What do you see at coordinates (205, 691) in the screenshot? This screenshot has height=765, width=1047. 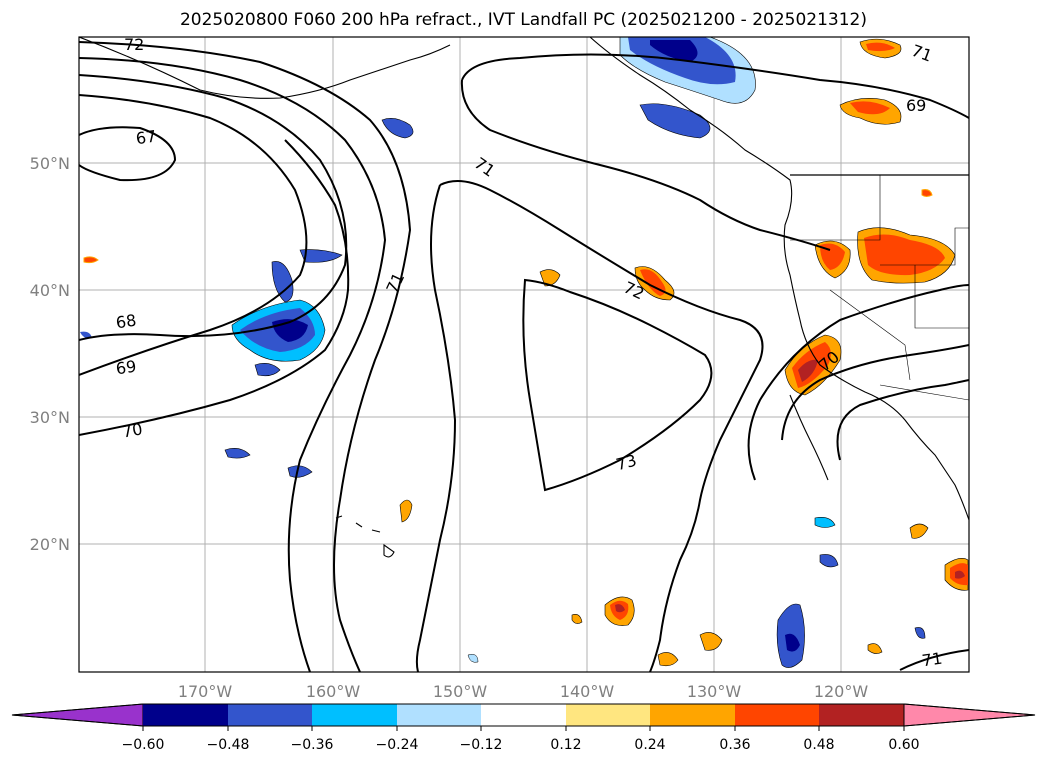 I see `lon-label: 170°W` at bounding box center [205, 691].